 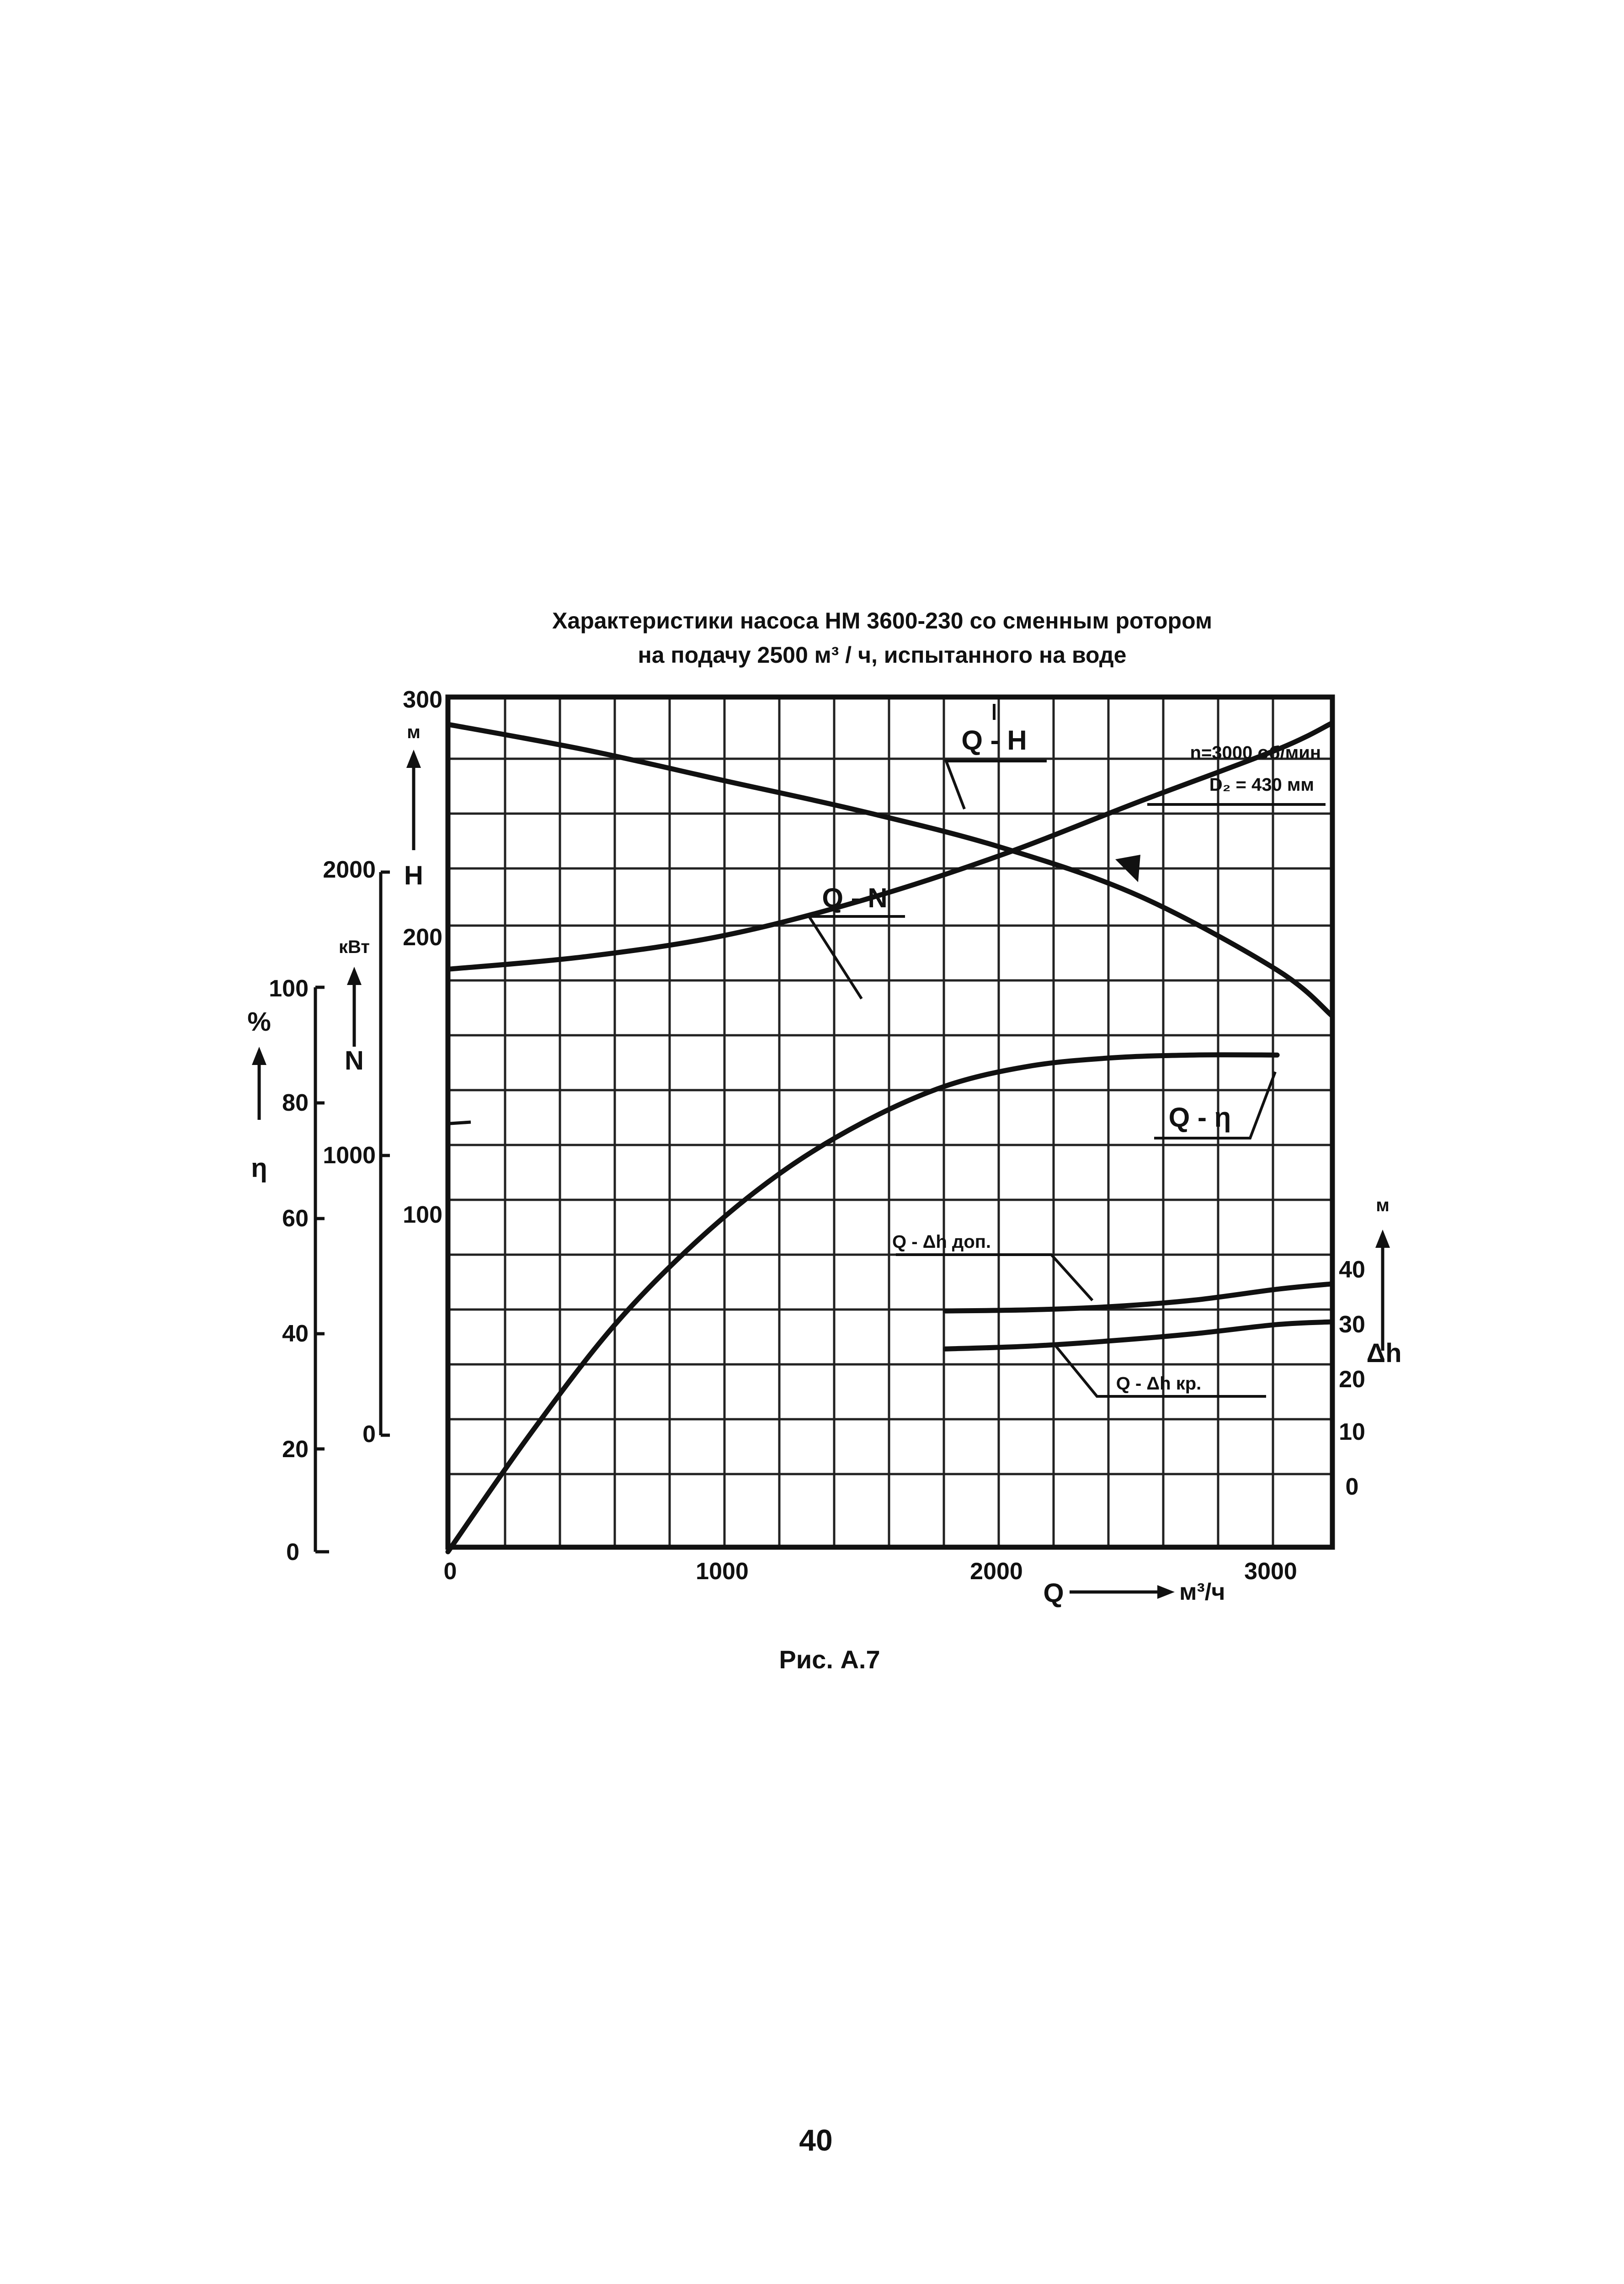 I want to click on h-axis-label: H, so click(x=413, y=875).